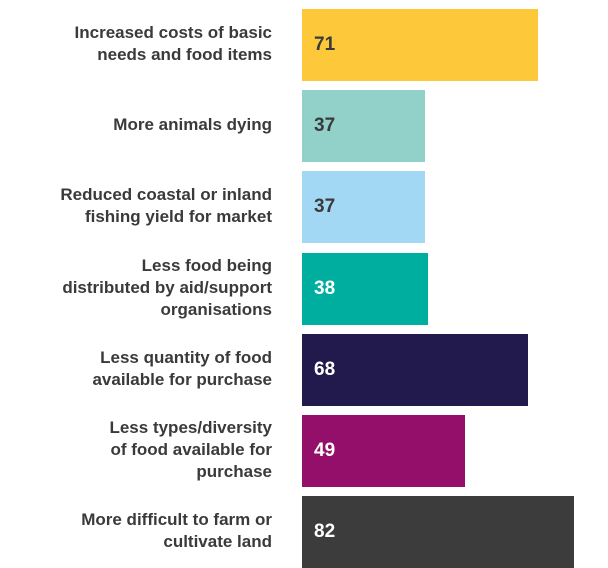 This screenshot has width=608, height=568. I want to click on bar-value-label: 68, so click(325, 369).